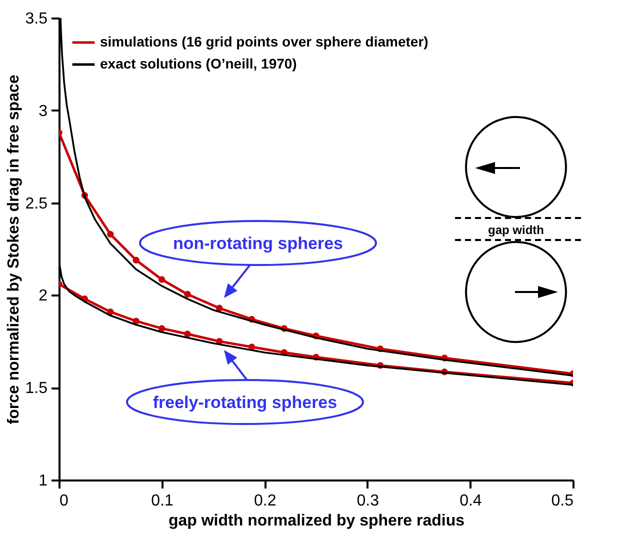 Image resolution: width=628 pixels, height=540 pixels. Describe the element at coordinates (13, 249) in the screenshot. I see `y-axis-title: force normalized by Stokes drag in free space` at that location.